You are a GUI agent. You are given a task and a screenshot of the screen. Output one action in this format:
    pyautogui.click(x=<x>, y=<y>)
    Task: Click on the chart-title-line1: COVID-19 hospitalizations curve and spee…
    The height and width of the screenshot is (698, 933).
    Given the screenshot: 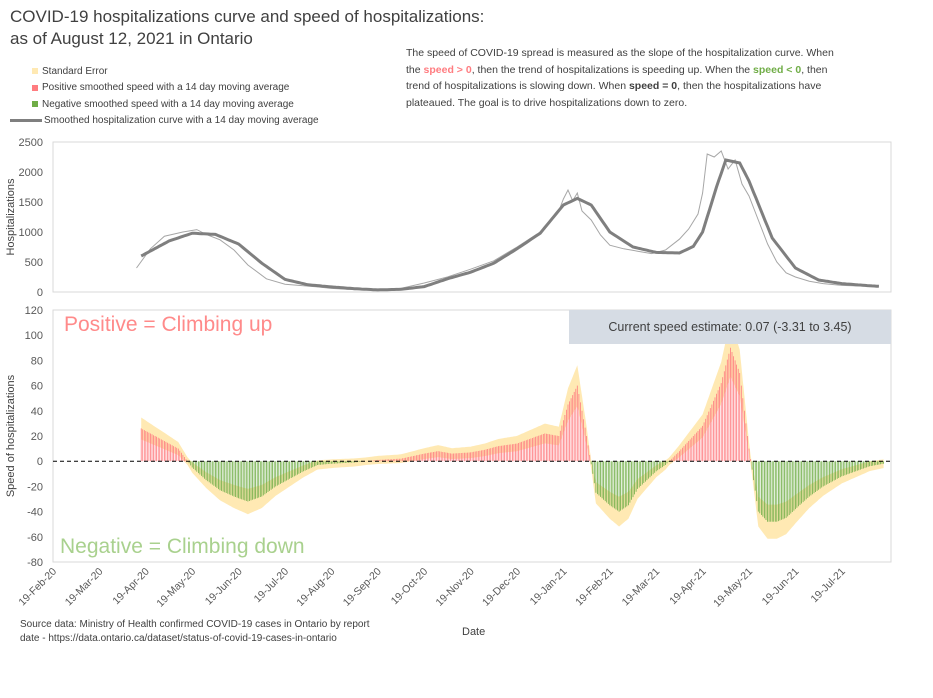 What is the action you would take?
    pyautogui.click(x=247, y=16)
    